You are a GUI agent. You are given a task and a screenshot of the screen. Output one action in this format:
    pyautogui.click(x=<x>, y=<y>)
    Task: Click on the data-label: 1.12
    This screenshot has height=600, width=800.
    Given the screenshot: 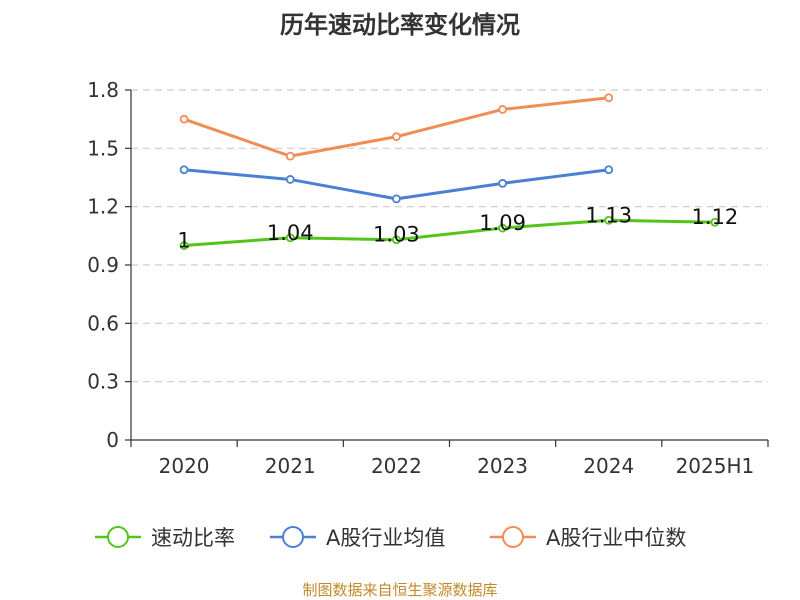 What is the action you would take?
    pyautogui.click(x=715, y=217)
    